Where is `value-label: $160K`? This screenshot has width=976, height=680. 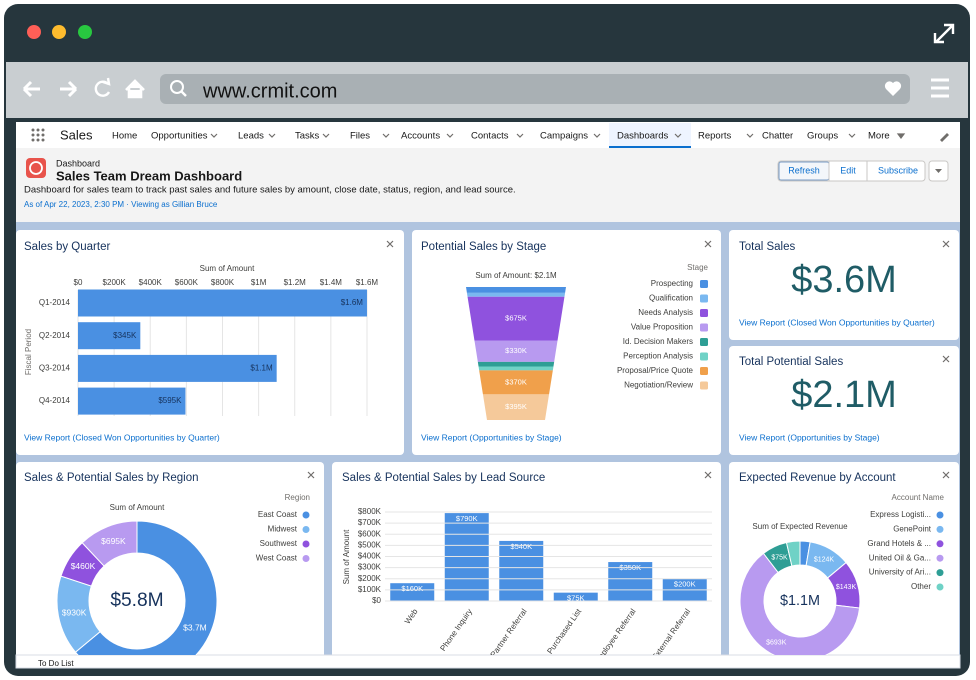
value-label: $160K is located at coordinates (412, 588).